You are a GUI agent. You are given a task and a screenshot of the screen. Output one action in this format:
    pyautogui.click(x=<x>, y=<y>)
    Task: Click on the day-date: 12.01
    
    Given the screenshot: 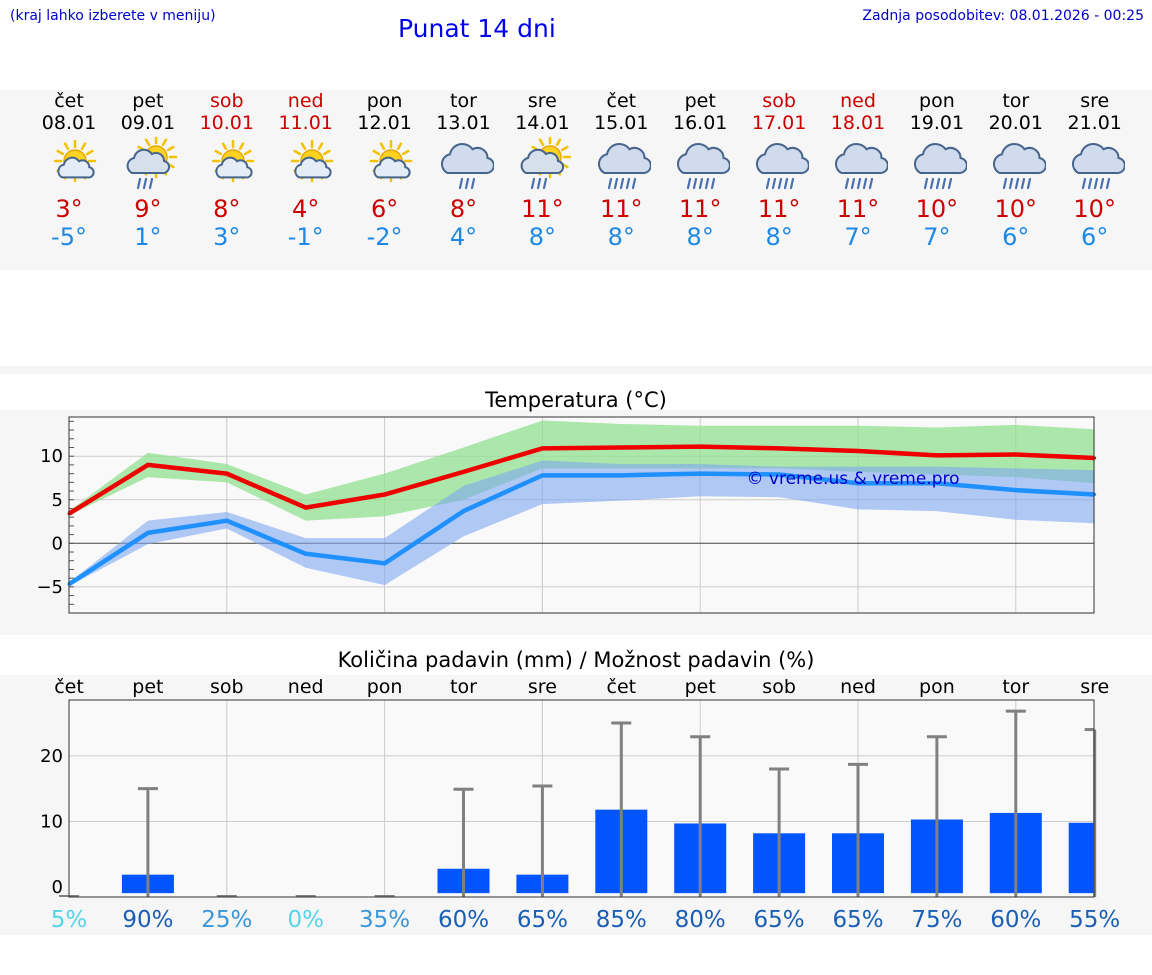 What is the action you would take?
    pyautogui.click(x=384, y=123)
    